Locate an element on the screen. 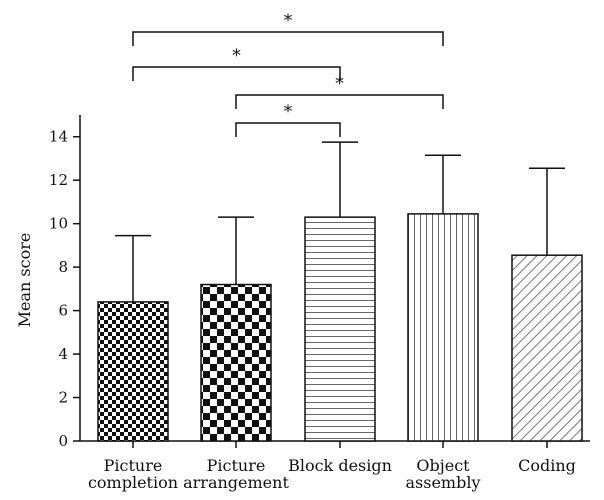 The image size is (604, 500). y-tick-label: 12 is located at coordinates (58, 180).